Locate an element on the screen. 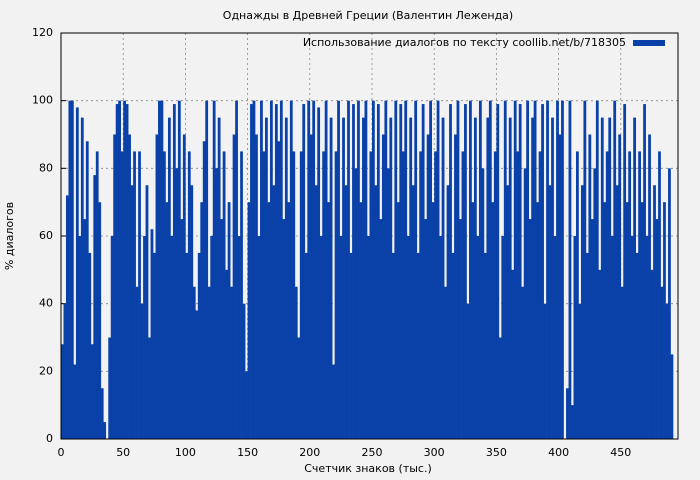 This screenshot has width=700, height=480. x-tick-label: 250 is located at coordinates (371, 452).